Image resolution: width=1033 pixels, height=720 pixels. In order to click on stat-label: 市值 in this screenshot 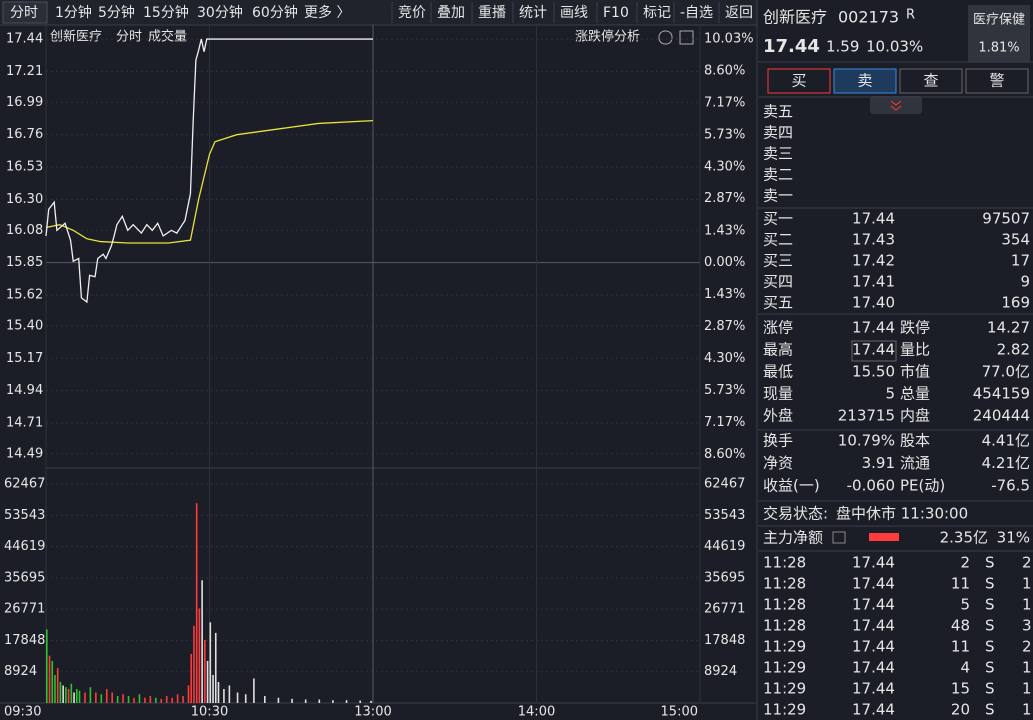, I will do `click(915, 372)`.